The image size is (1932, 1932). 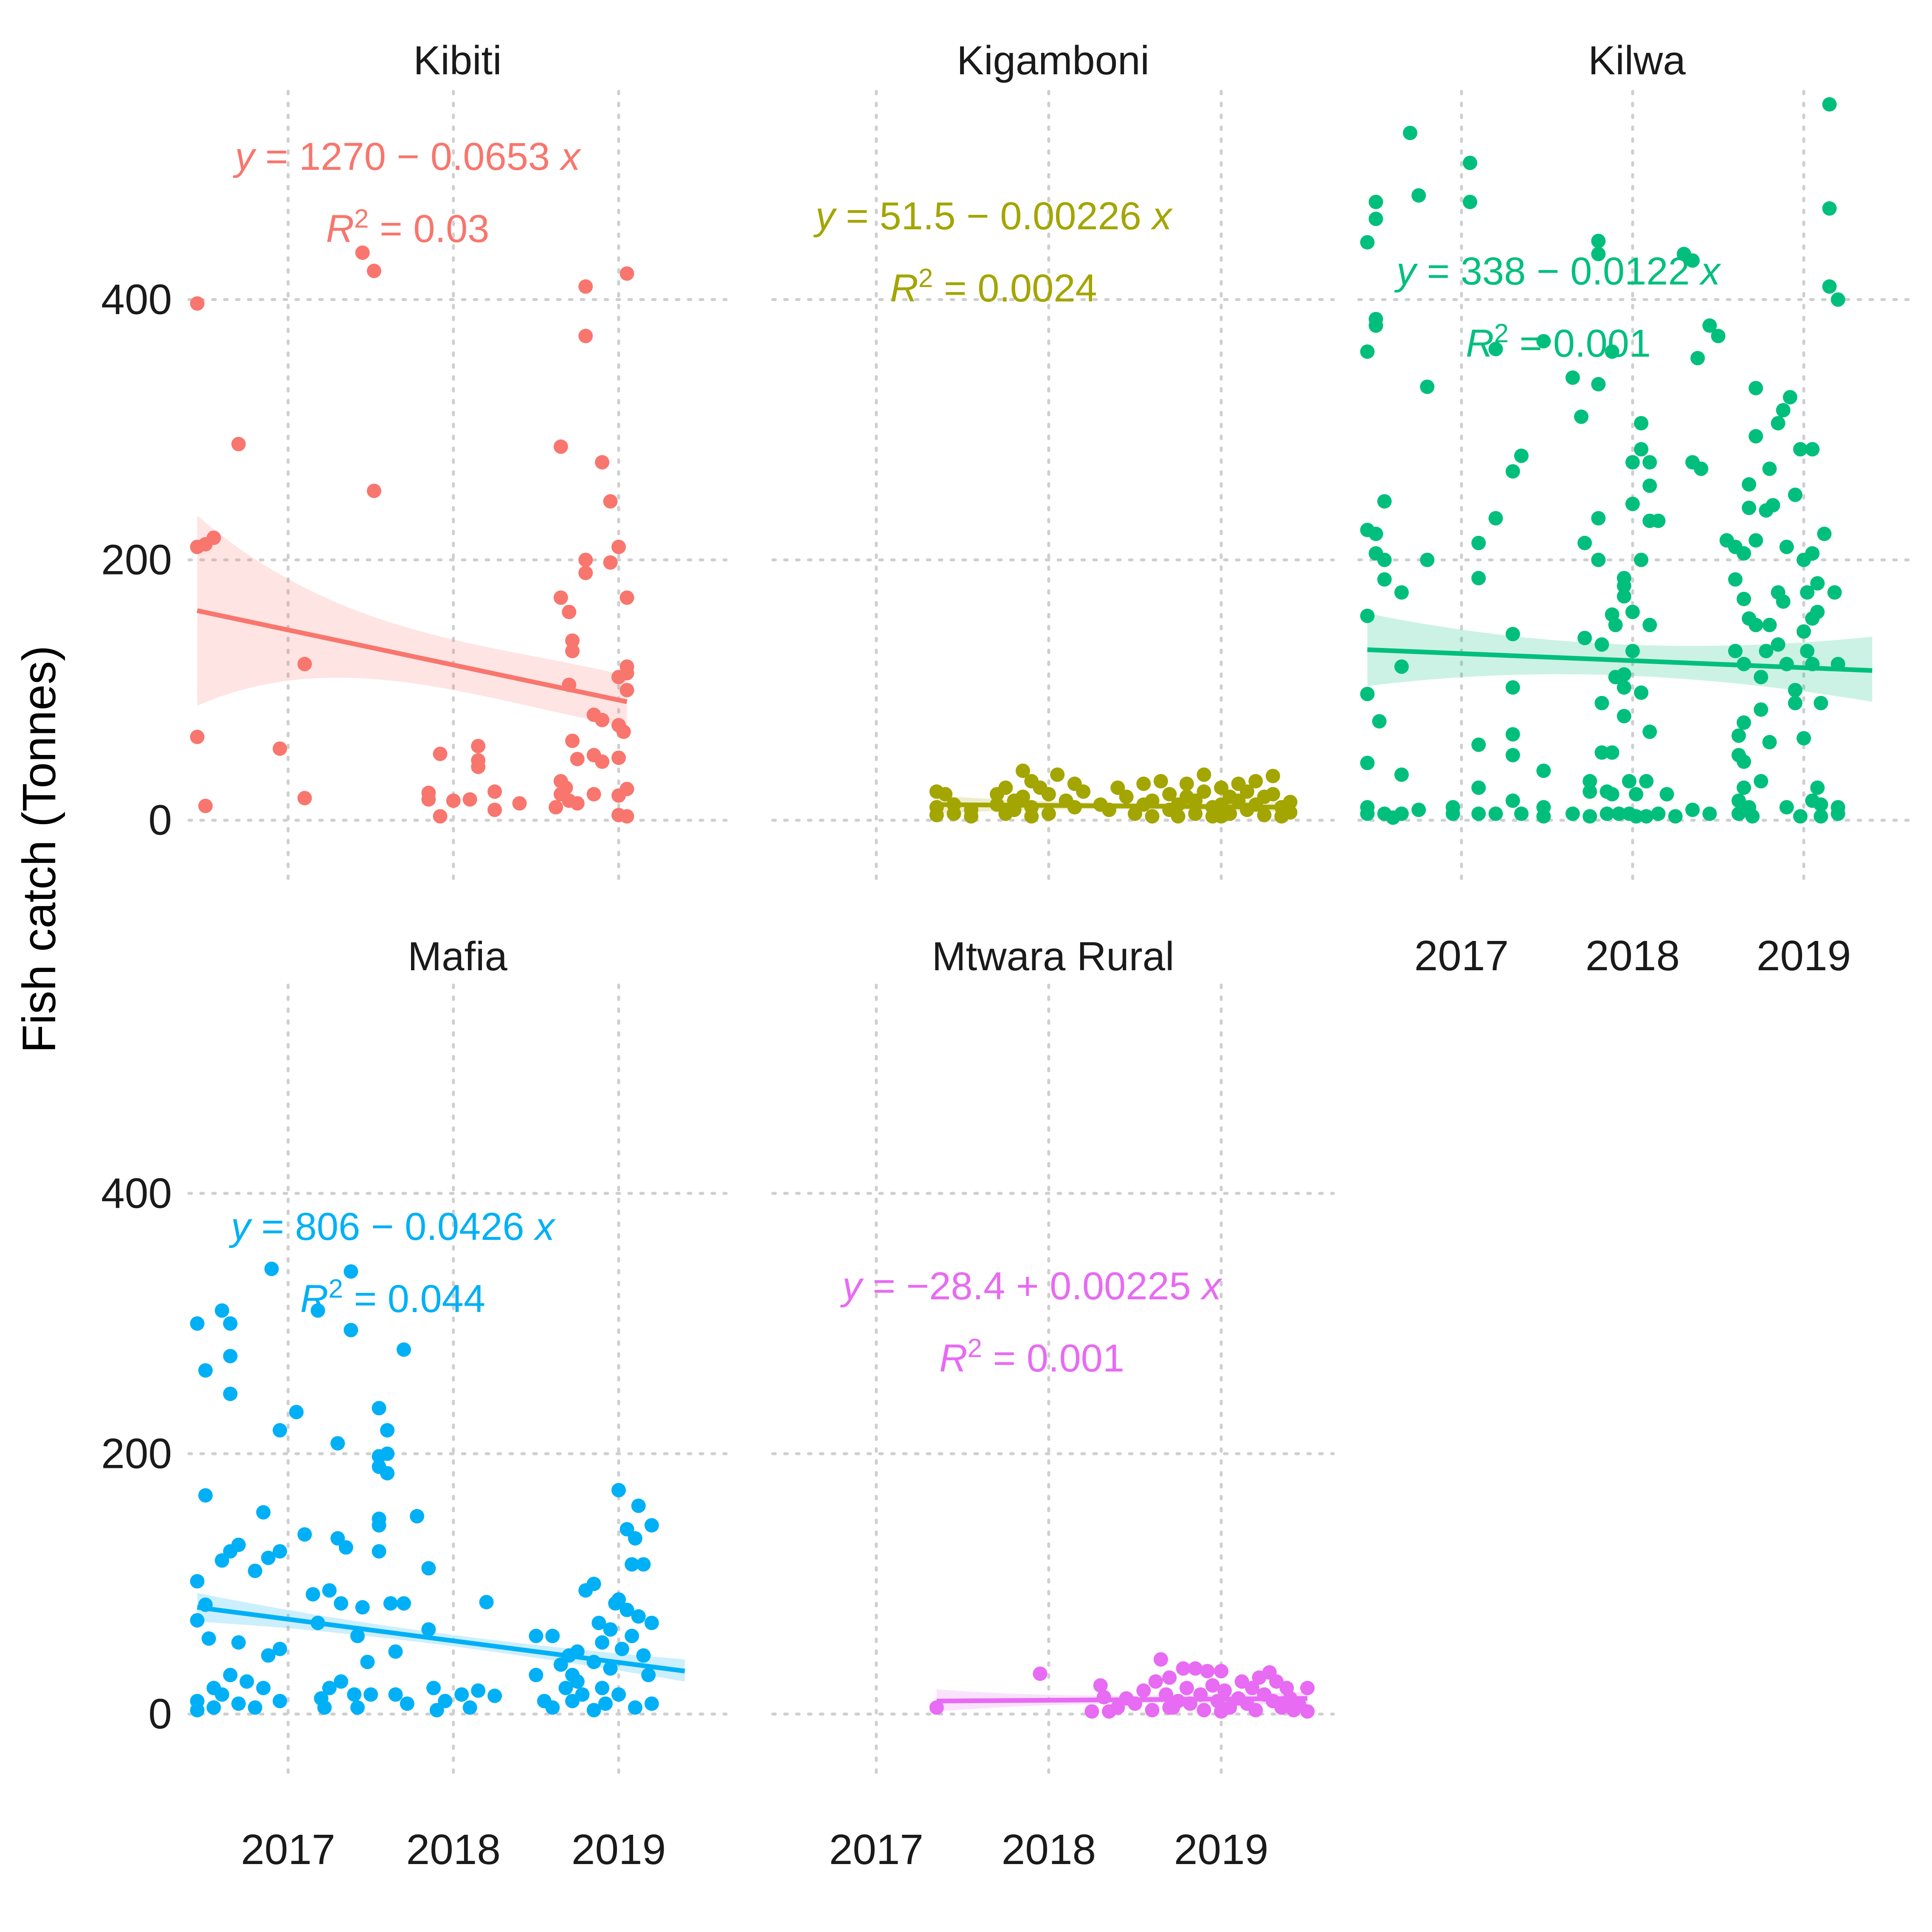 I want to click on x-tick-label: 2019, so click(x=1221, y=1849).